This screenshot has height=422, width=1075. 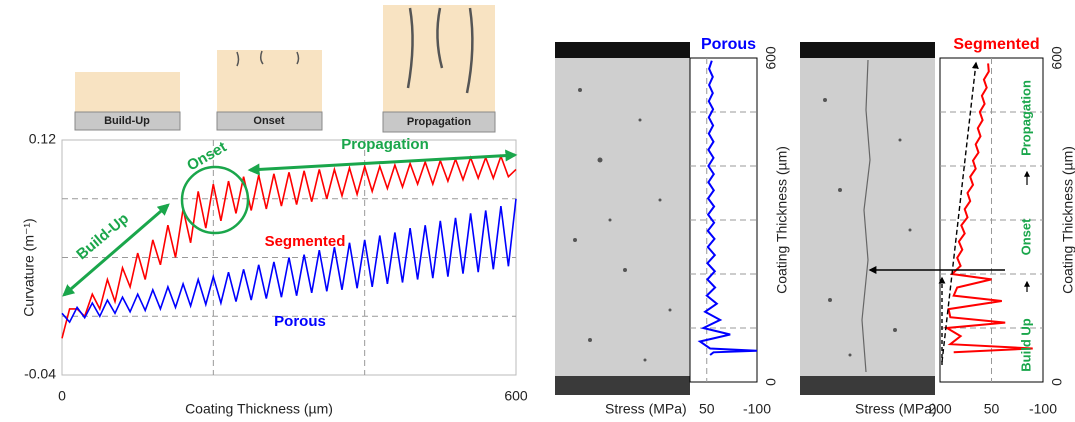 What do you see at coordinates (215, 200) in the screenshot?
I see `onset-circle` at bounding box center [215, 200].